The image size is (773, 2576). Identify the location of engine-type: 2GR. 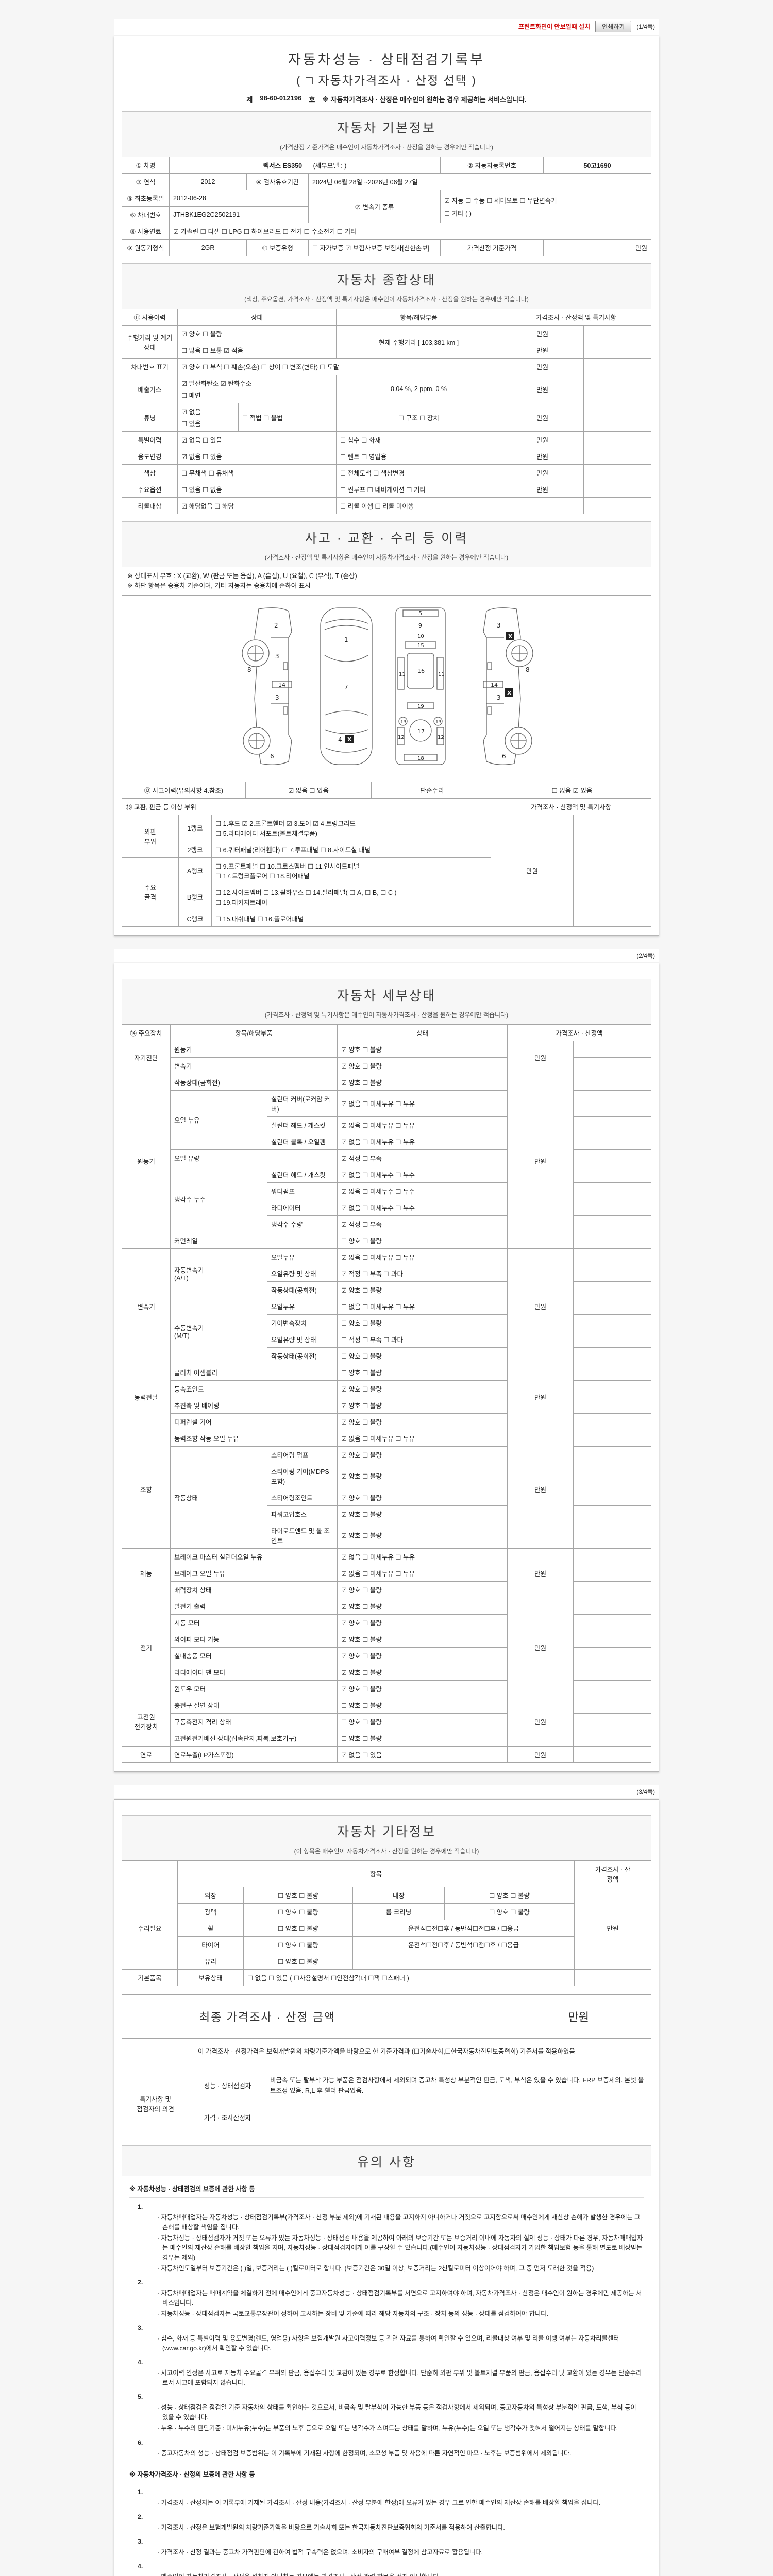
(208, 247).